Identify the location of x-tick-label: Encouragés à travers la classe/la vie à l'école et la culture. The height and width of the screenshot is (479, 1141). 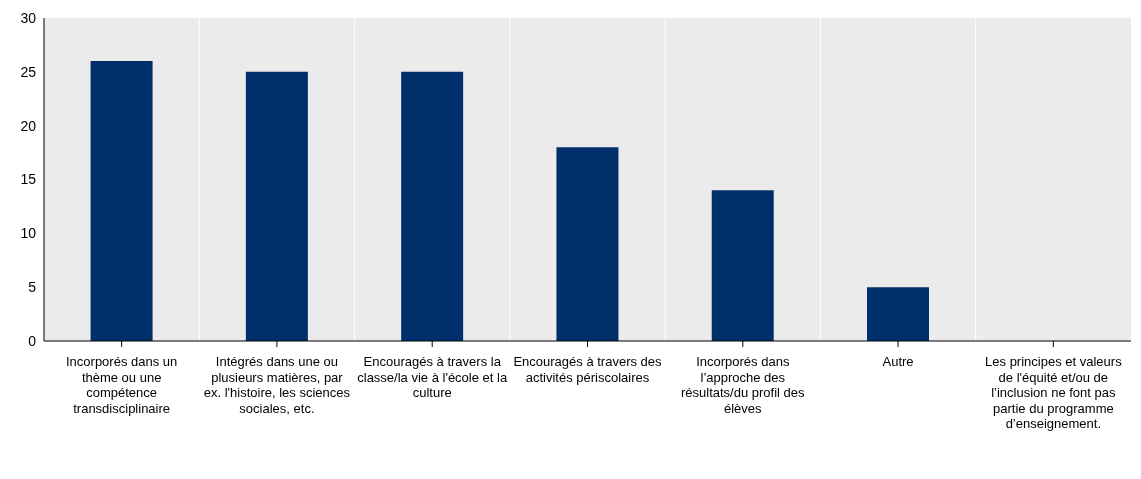
(432, 377).